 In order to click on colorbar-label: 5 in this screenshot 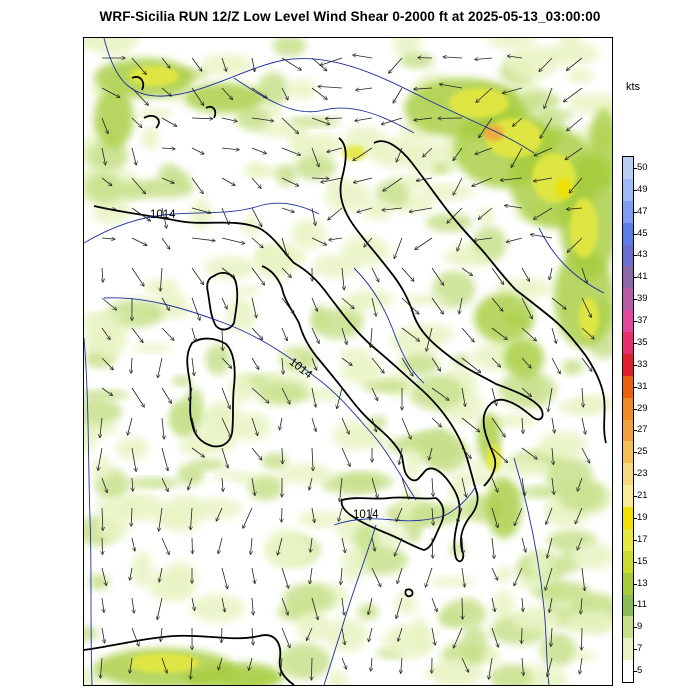, I will do `click(640, 671)`.